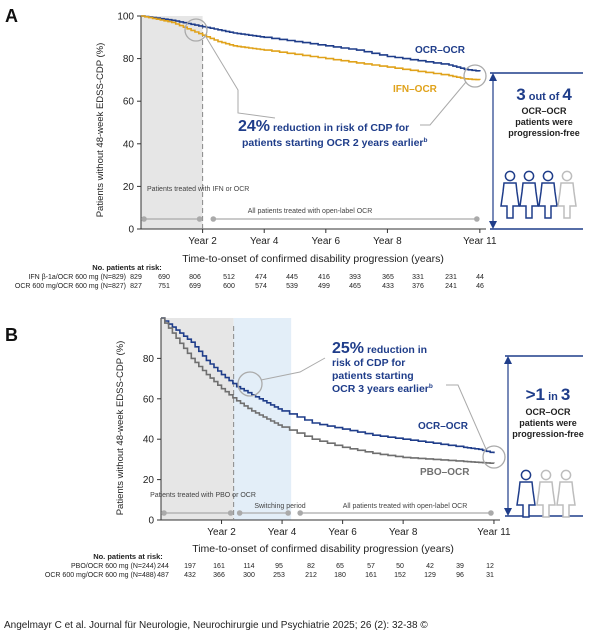  I want to click on annotation-leader-b2, so click(466, 417).